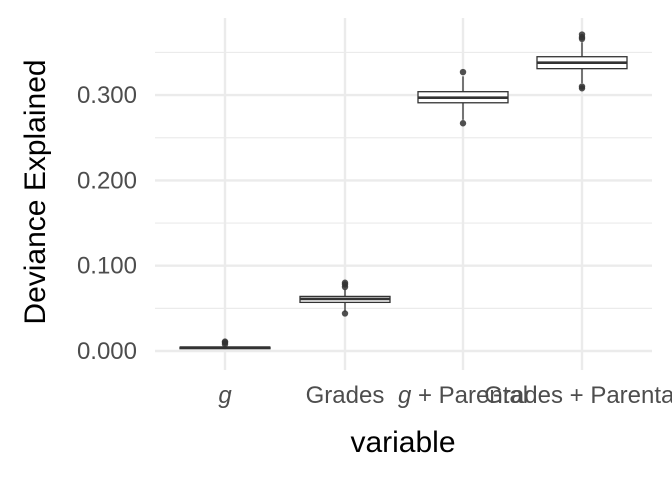 Image resolution: width=672 pixels, height=480 pixels. Describe the element at coordinates (107, 266) in the screenshot. I see `y-tick-label: 0.100` at that location.